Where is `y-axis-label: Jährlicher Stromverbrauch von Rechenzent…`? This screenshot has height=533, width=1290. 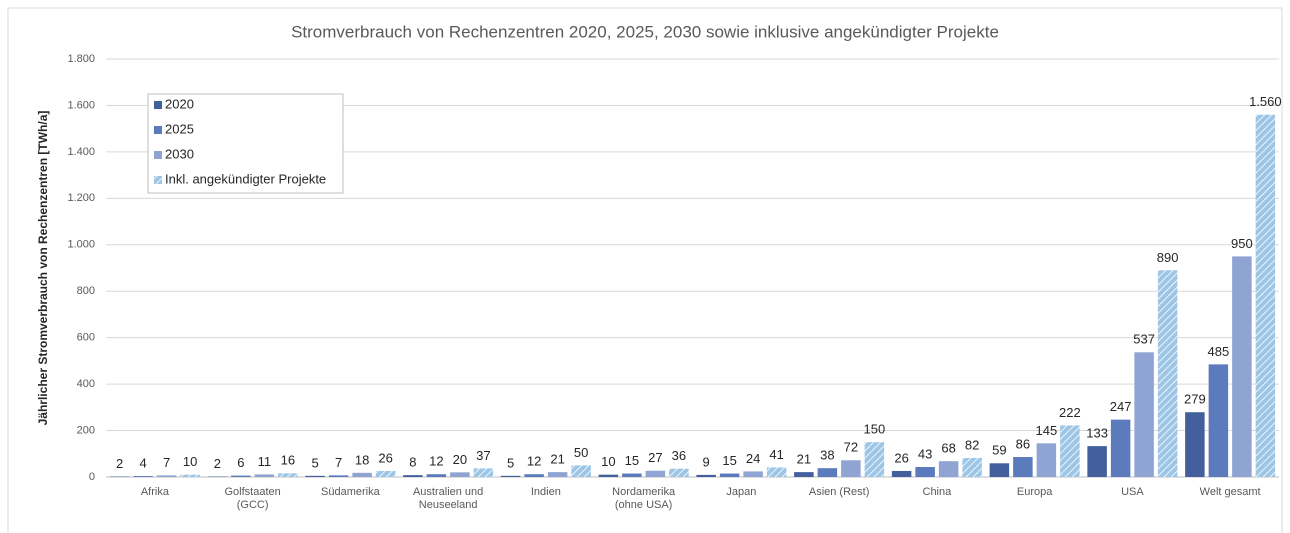 y-axis-label: Jährlicher Stromverbrauch von Rechenzent… is located at coordinates (43, 268).